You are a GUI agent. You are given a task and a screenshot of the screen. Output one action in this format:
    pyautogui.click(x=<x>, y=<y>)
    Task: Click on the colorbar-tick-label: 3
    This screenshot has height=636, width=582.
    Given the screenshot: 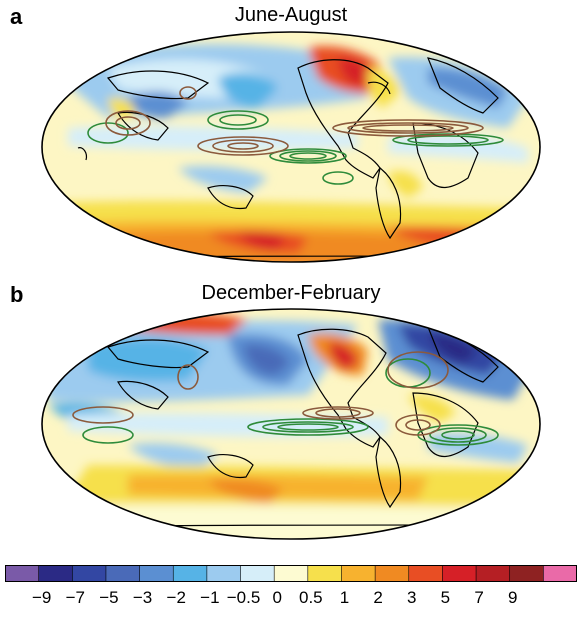 What is the action you would take?
    pyautogui.click(x=412, y=597)
    